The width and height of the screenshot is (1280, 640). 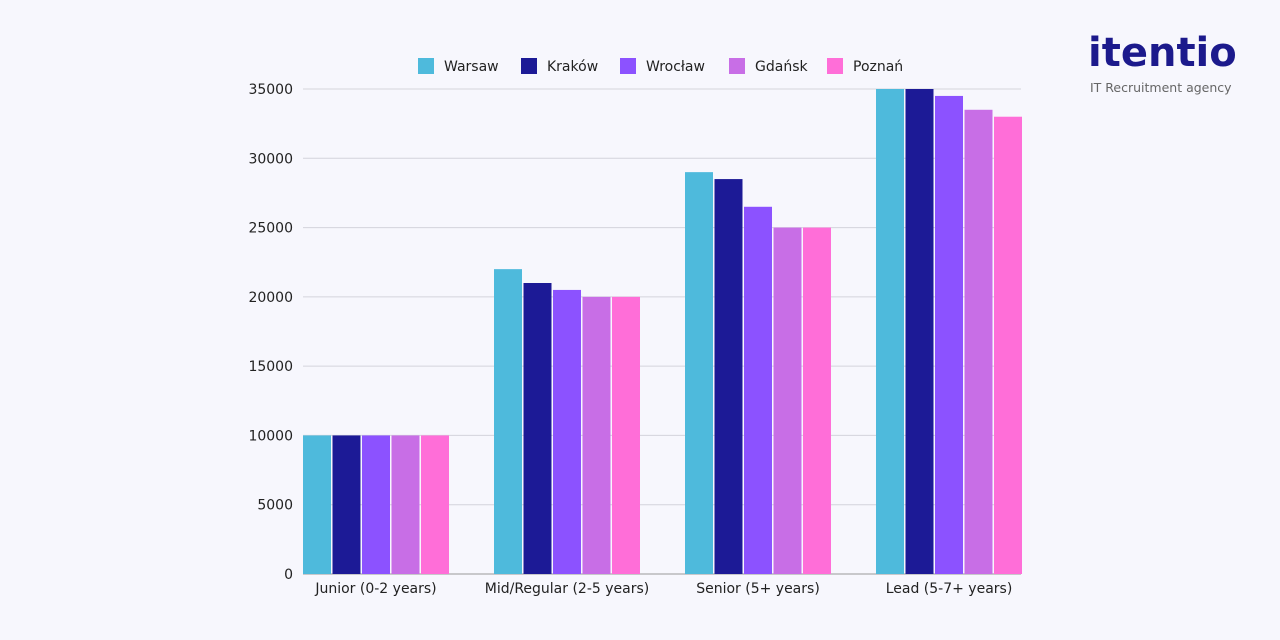 I want to click on legend: Warsaw Kraków Wrocław Gdańsk Poznań, so click(x=660, y=66).